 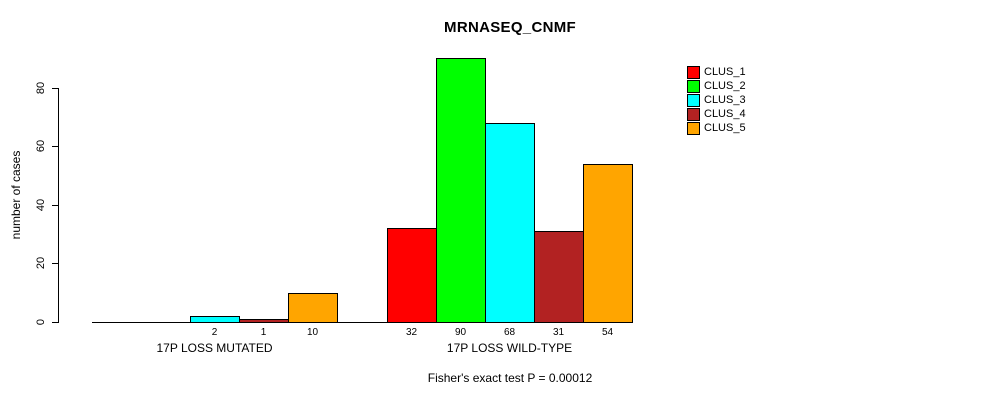 I want to click on y-tick-label: 0, so click(x=41, y=322).